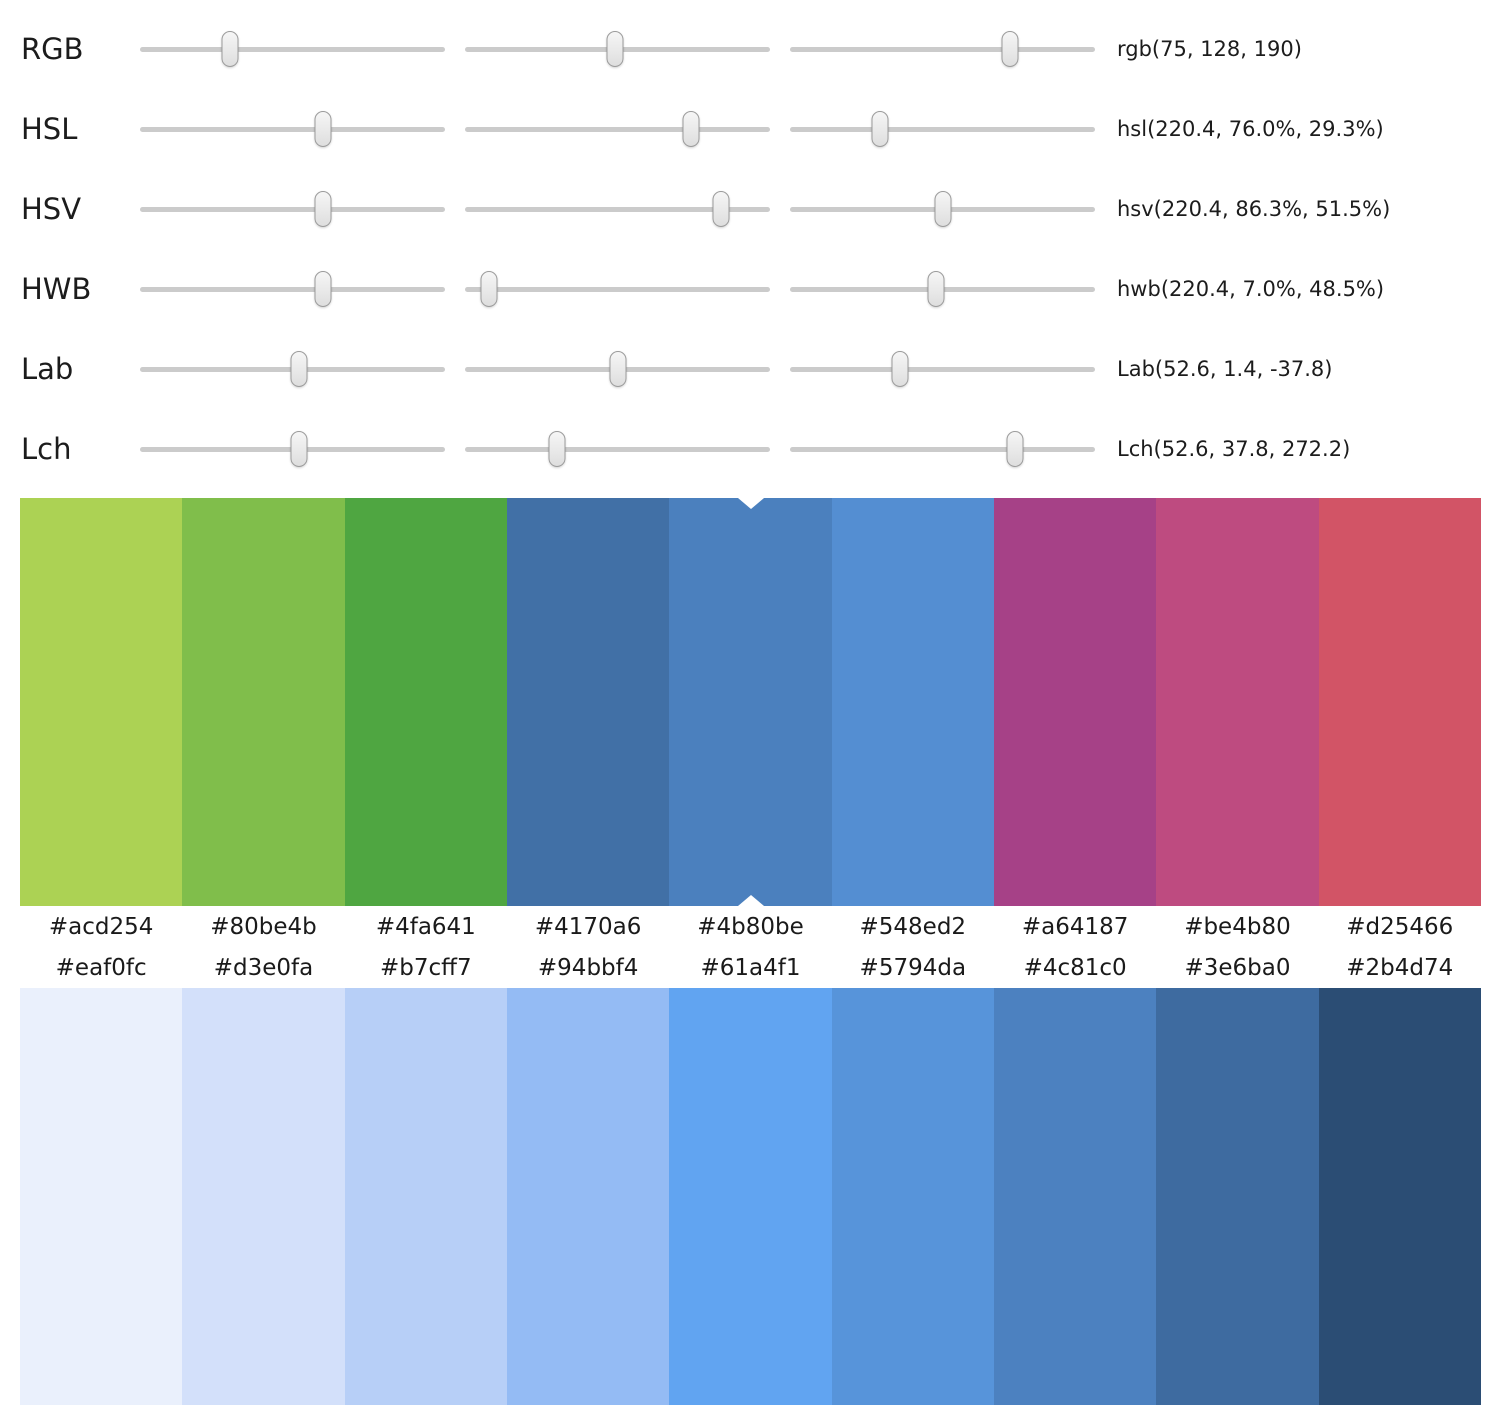 The width and height of the screenshot is (1501, 1415). Describe the element at coordinates (56, 289) in the screenshot. I see `hwb-label: HWB` at that location.